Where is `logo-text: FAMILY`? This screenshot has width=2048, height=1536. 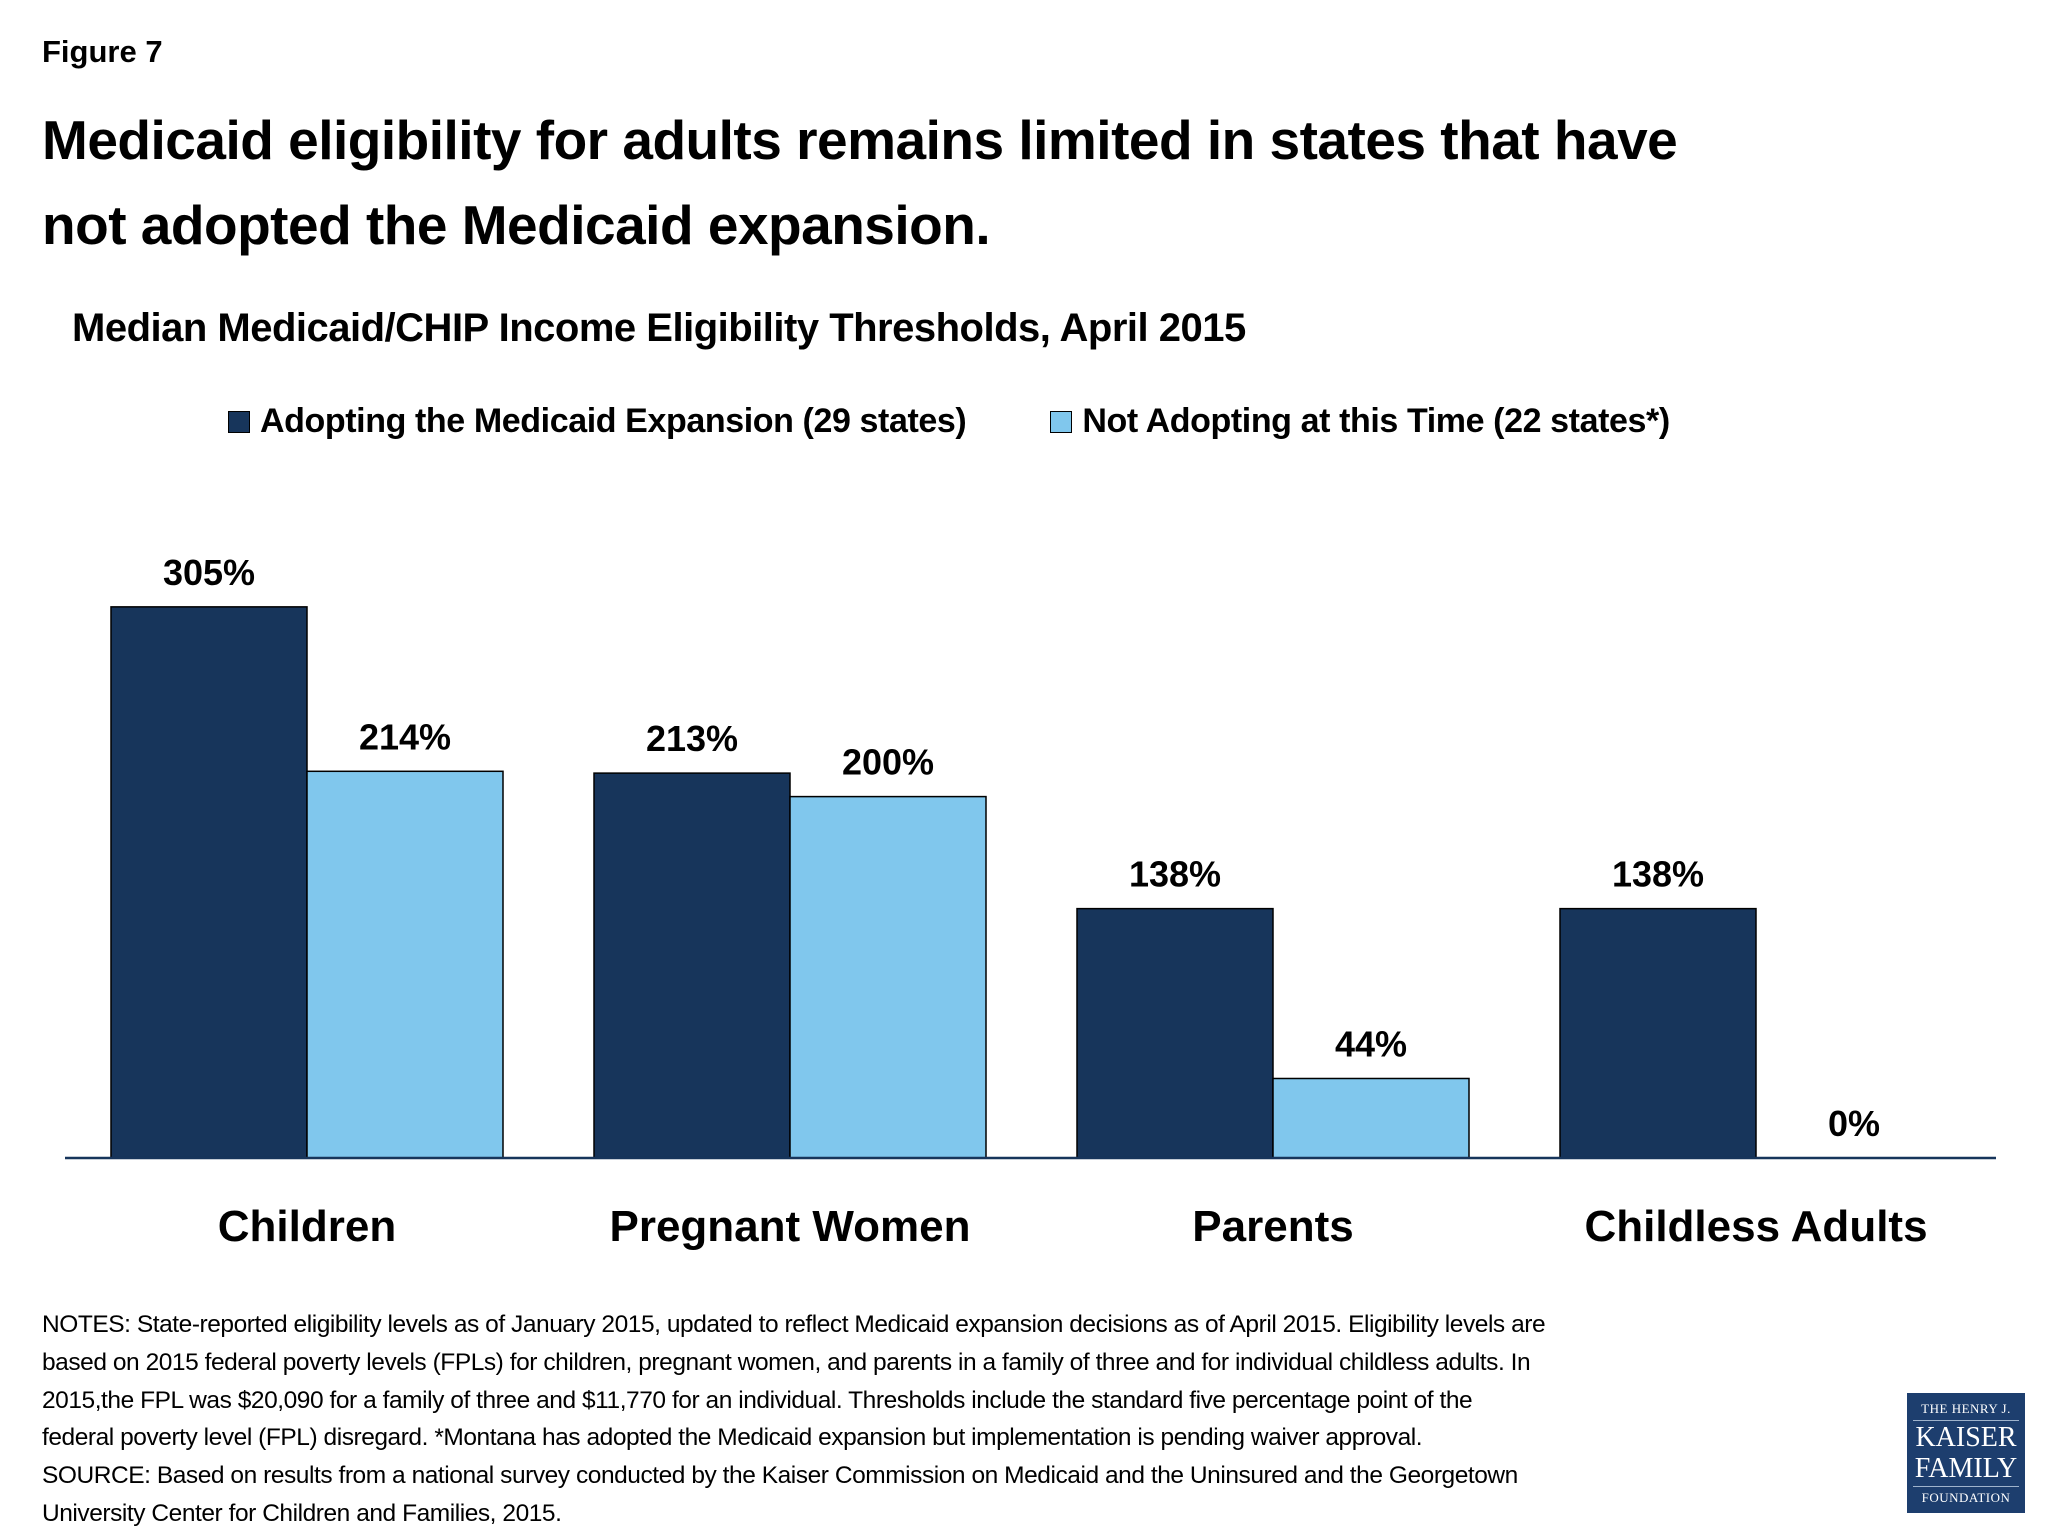 logo-text: FAMILY is located at coordinates (1966, 1468).